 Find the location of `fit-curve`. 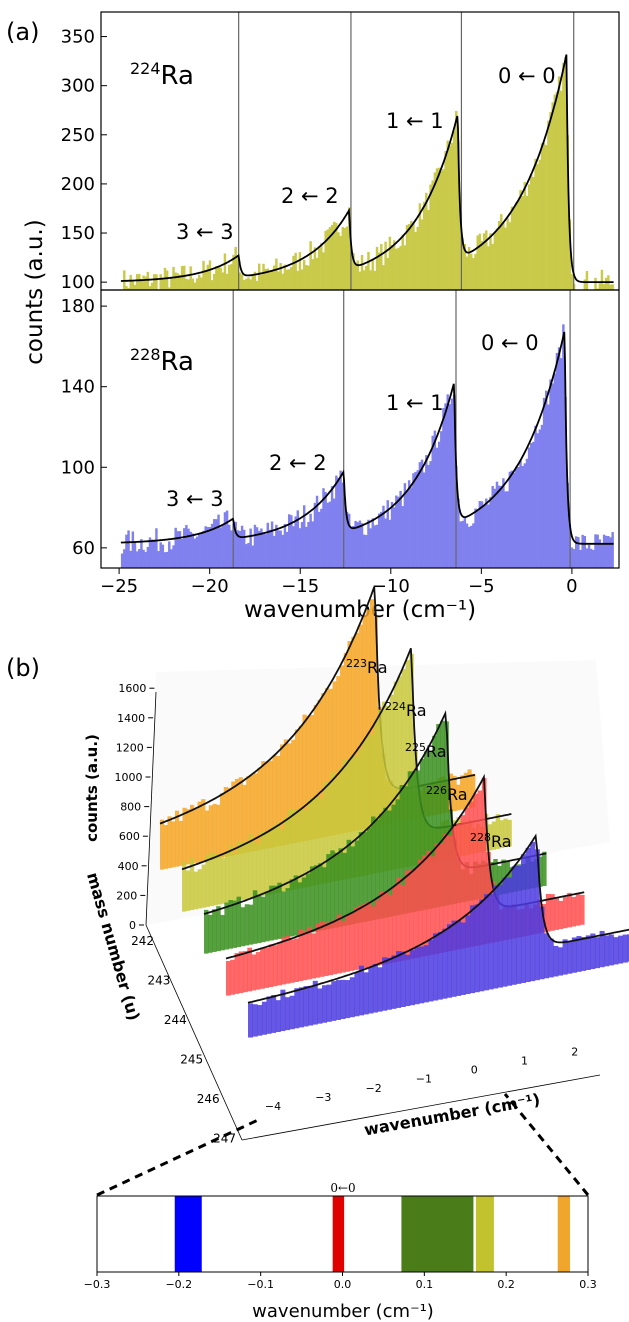

fit-curve is located at coordinates (438, 918).